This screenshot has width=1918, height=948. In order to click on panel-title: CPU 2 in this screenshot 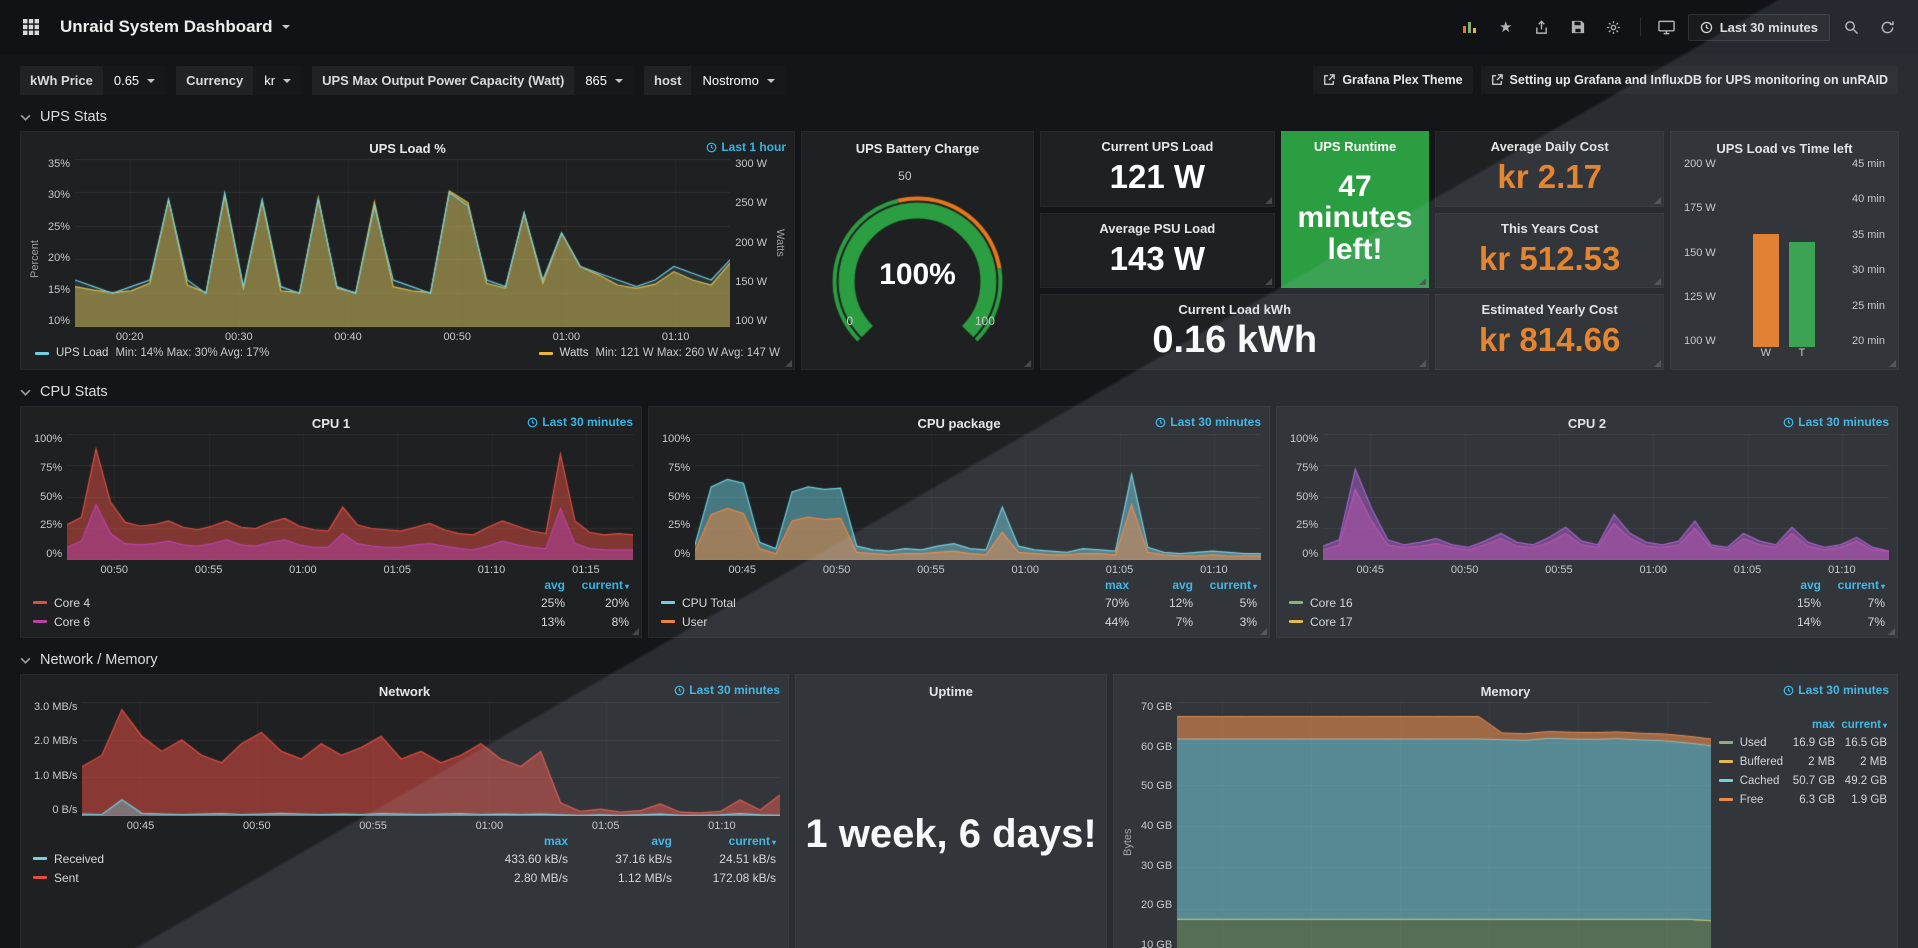, I will do `click(1587, 423)`.